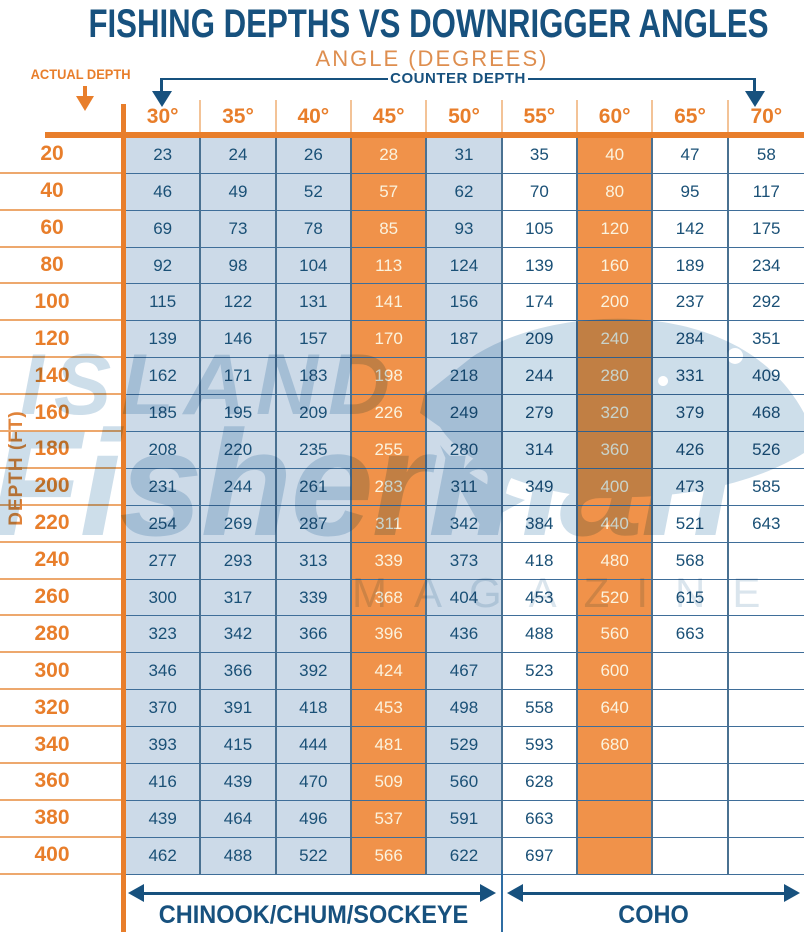  What do you see at coordinates (63, 782) in the screenshot?
I see `row-label-depth: 360` at bounding box center [63, 782].